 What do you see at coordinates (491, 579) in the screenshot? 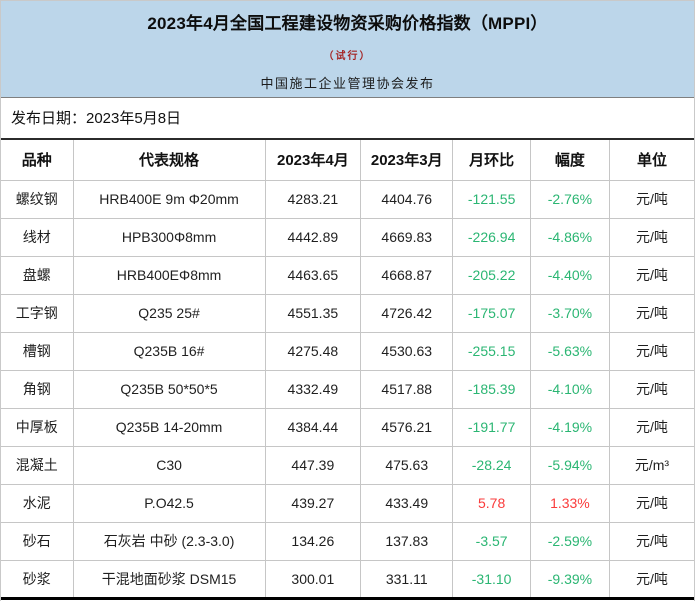
I see `mom-cell: -31.10` at bounding box center [491, 579].